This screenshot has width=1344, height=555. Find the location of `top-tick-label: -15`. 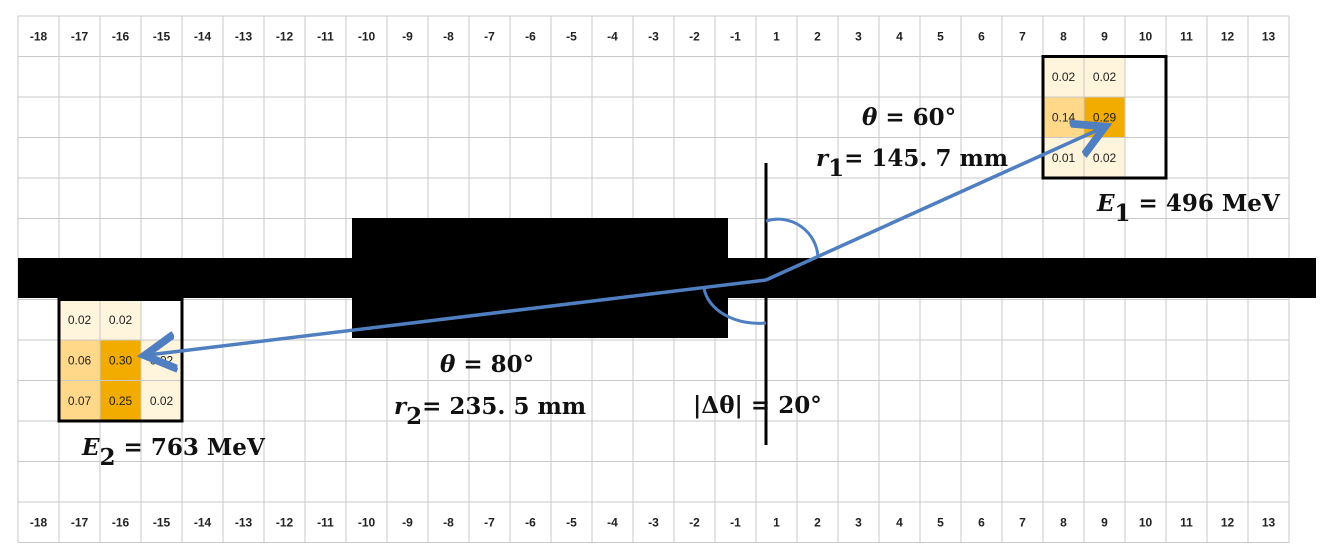

top-tick-label: -15 is located at coordinates (162, 36).